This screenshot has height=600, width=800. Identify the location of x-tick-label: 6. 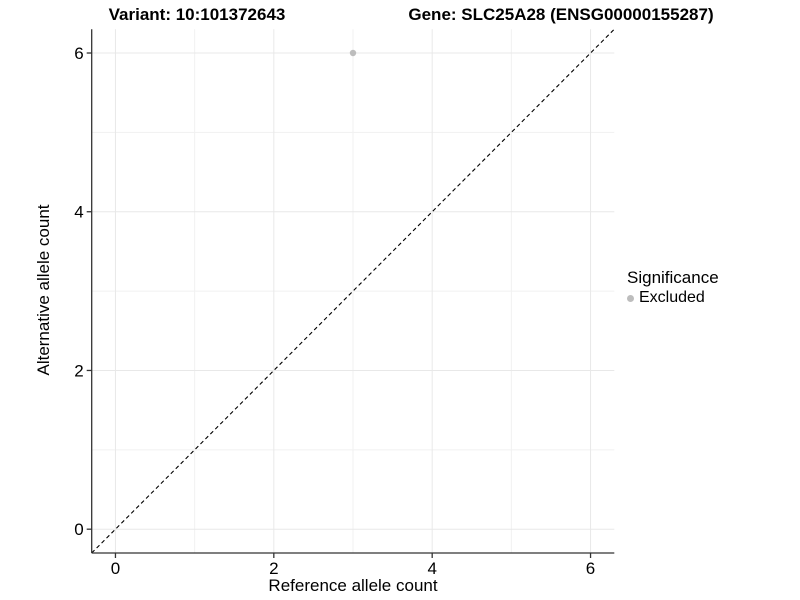
(590, 568).